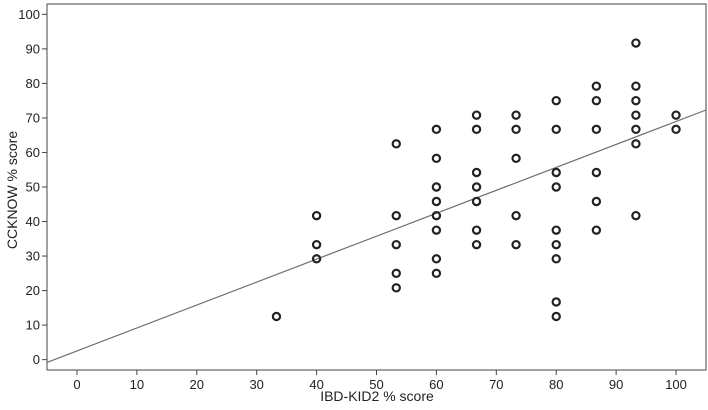 The image size is (708, 410). I want to click on x-tick-label: 50, so click(376, 384).